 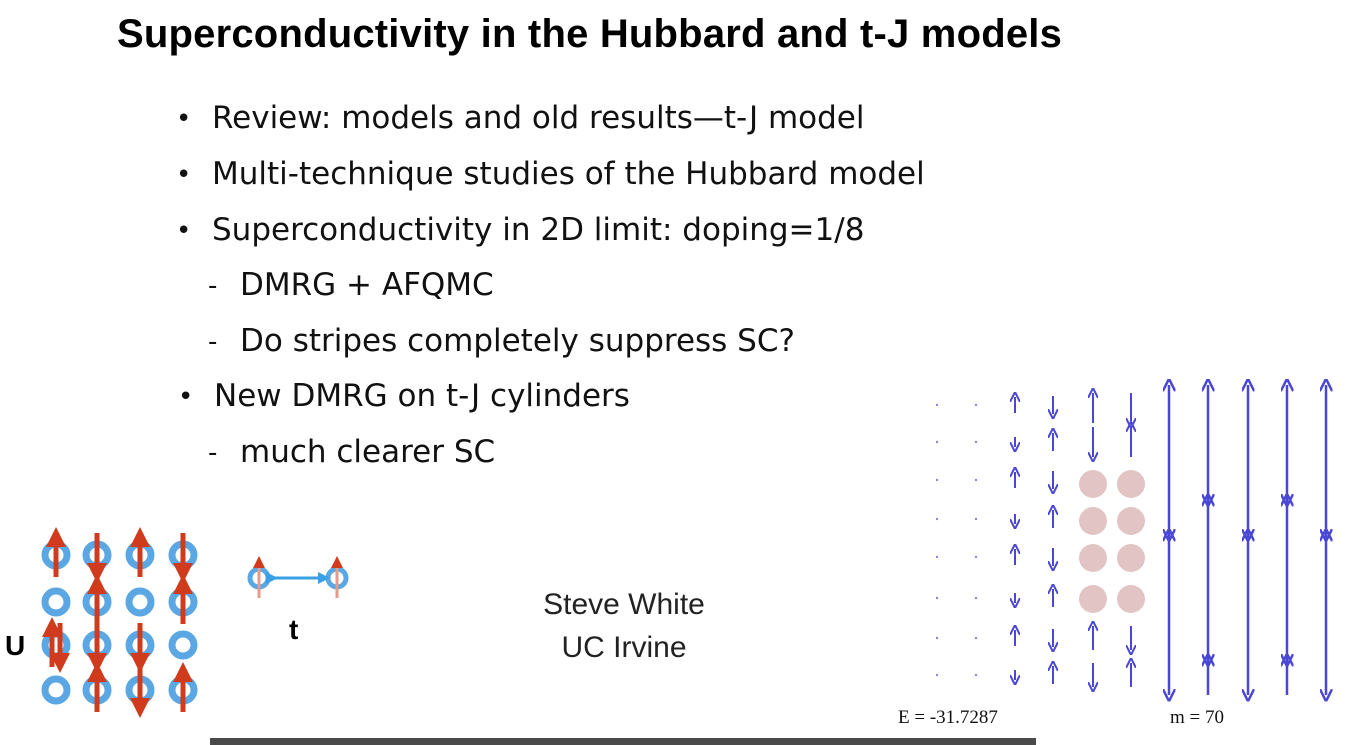 What do you see at coordinates (623, 741) in the screenshot?
I see `video-progress-bar` at bounding box center [623, 741].